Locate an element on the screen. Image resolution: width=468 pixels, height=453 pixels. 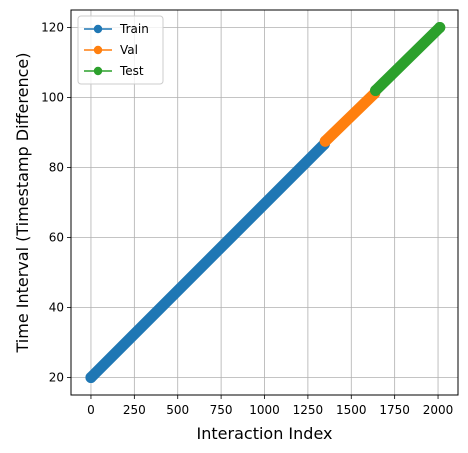
y-tick-label: 80 is located at coordinates (56, 168).